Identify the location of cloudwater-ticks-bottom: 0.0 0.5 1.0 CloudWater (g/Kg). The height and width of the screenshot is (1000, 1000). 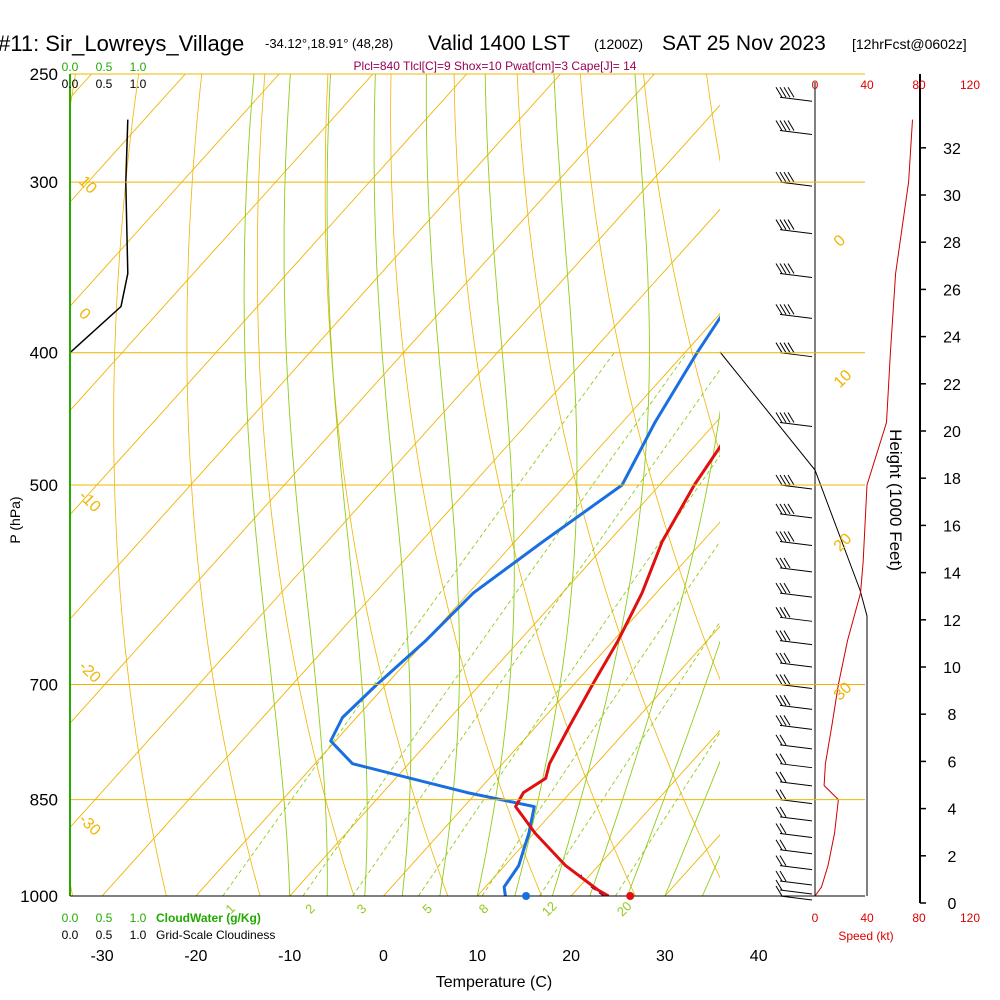
(161, 918).